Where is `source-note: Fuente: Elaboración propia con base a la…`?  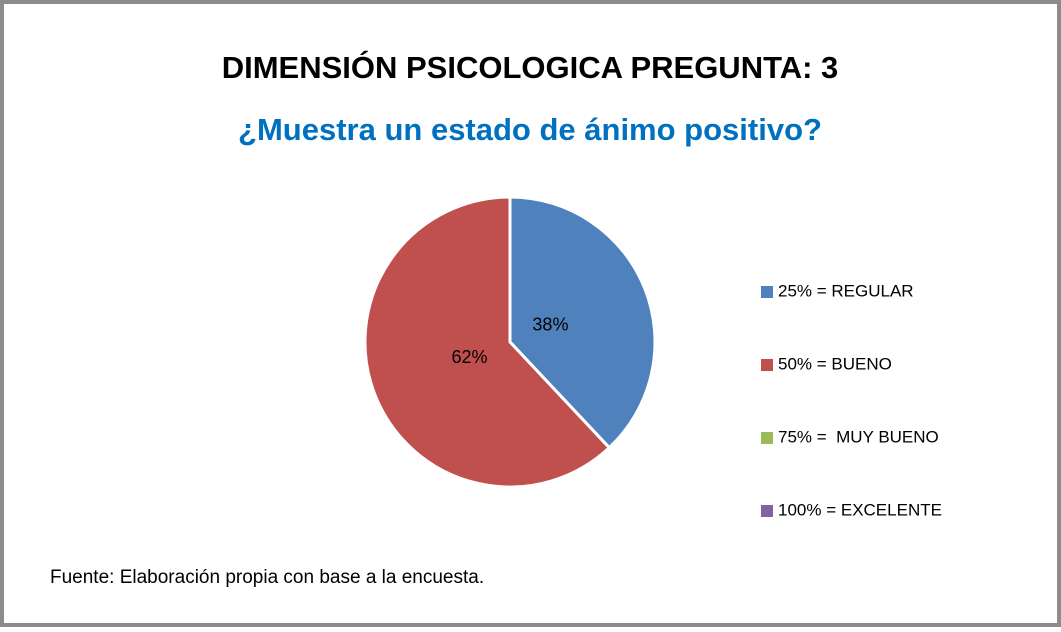 source-note: Fuente: Elaboración propia con base a la… is located at coordinates (267, 577).